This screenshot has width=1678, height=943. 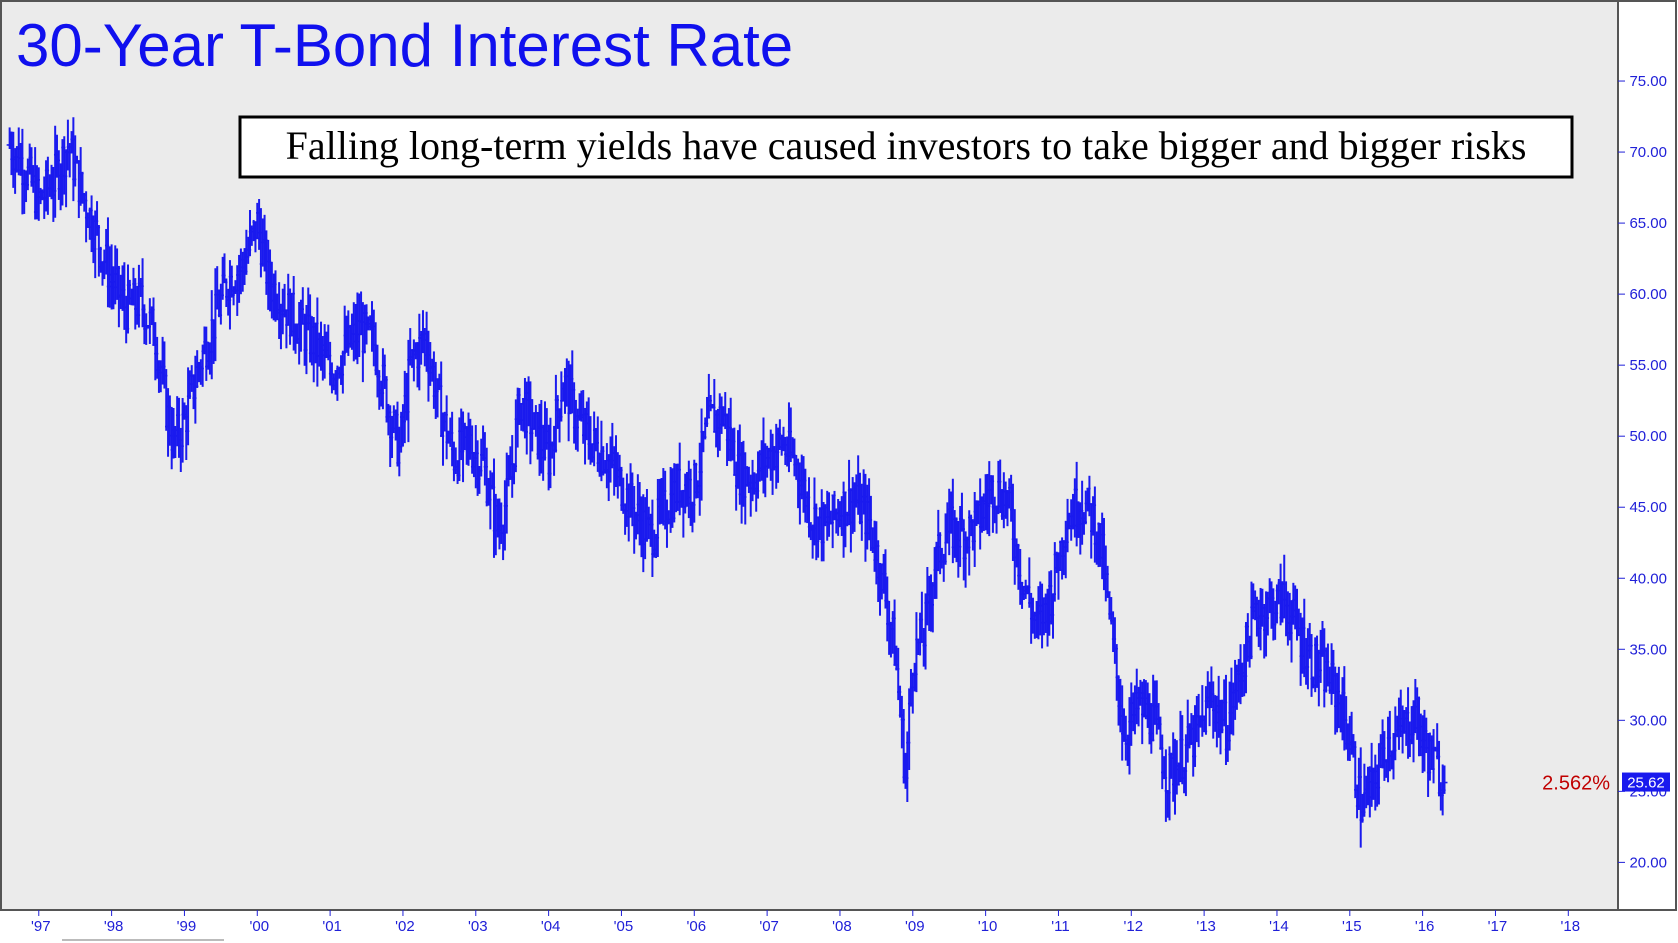 What do you see at coordinates (1648, 578) in the screenshot?
I see `y-tick-label: 40.00` at bounding box center [1648, 578].